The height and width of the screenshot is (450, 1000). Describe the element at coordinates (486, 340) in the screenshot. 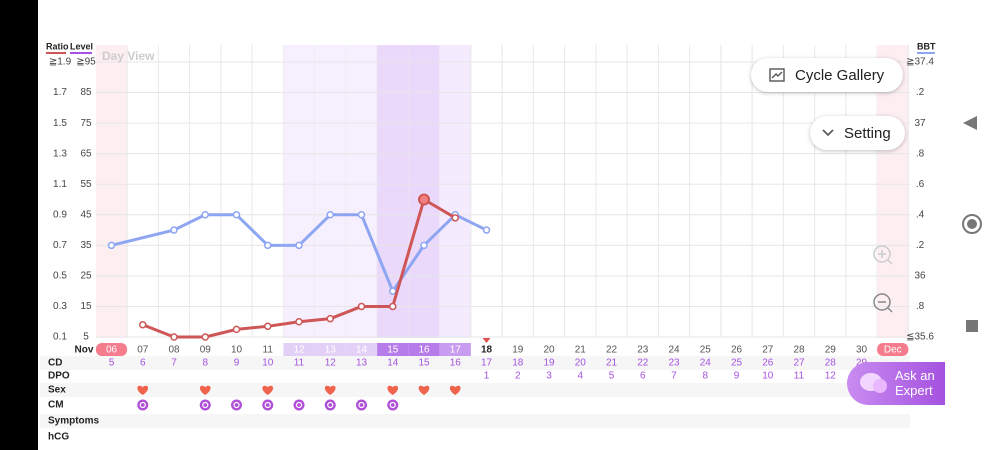

I see `today-marker` at that location.